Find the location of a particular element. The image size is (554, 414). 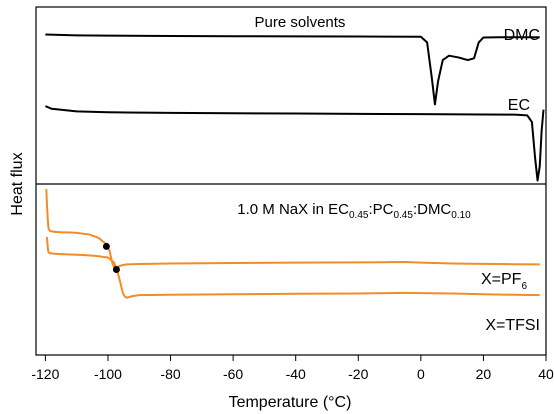

data-markers is located at coordinates (111, 257).